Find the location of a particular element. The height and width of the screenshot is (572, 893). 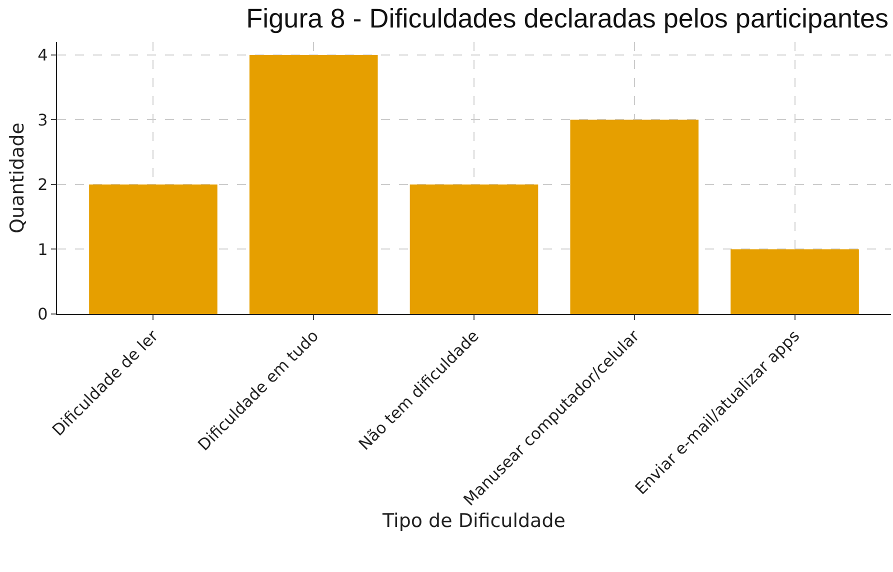

y-tick-label: 4 is located at coordinates (43, 55).